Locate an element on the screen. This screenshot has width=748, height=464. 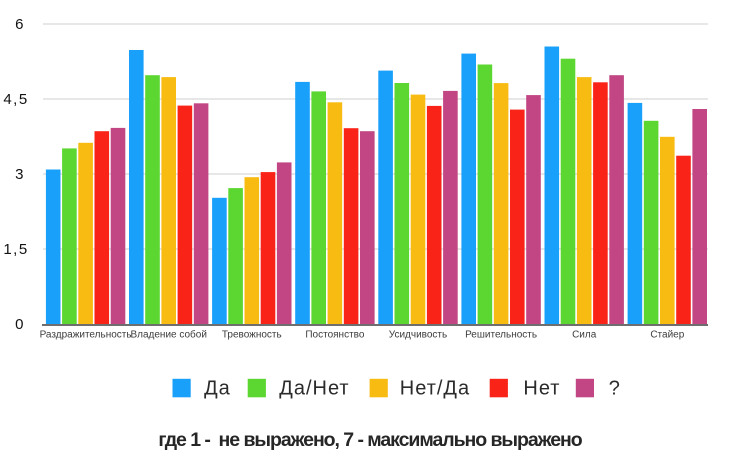
svg-text: 4,5 is located at coordinates (15, 99).